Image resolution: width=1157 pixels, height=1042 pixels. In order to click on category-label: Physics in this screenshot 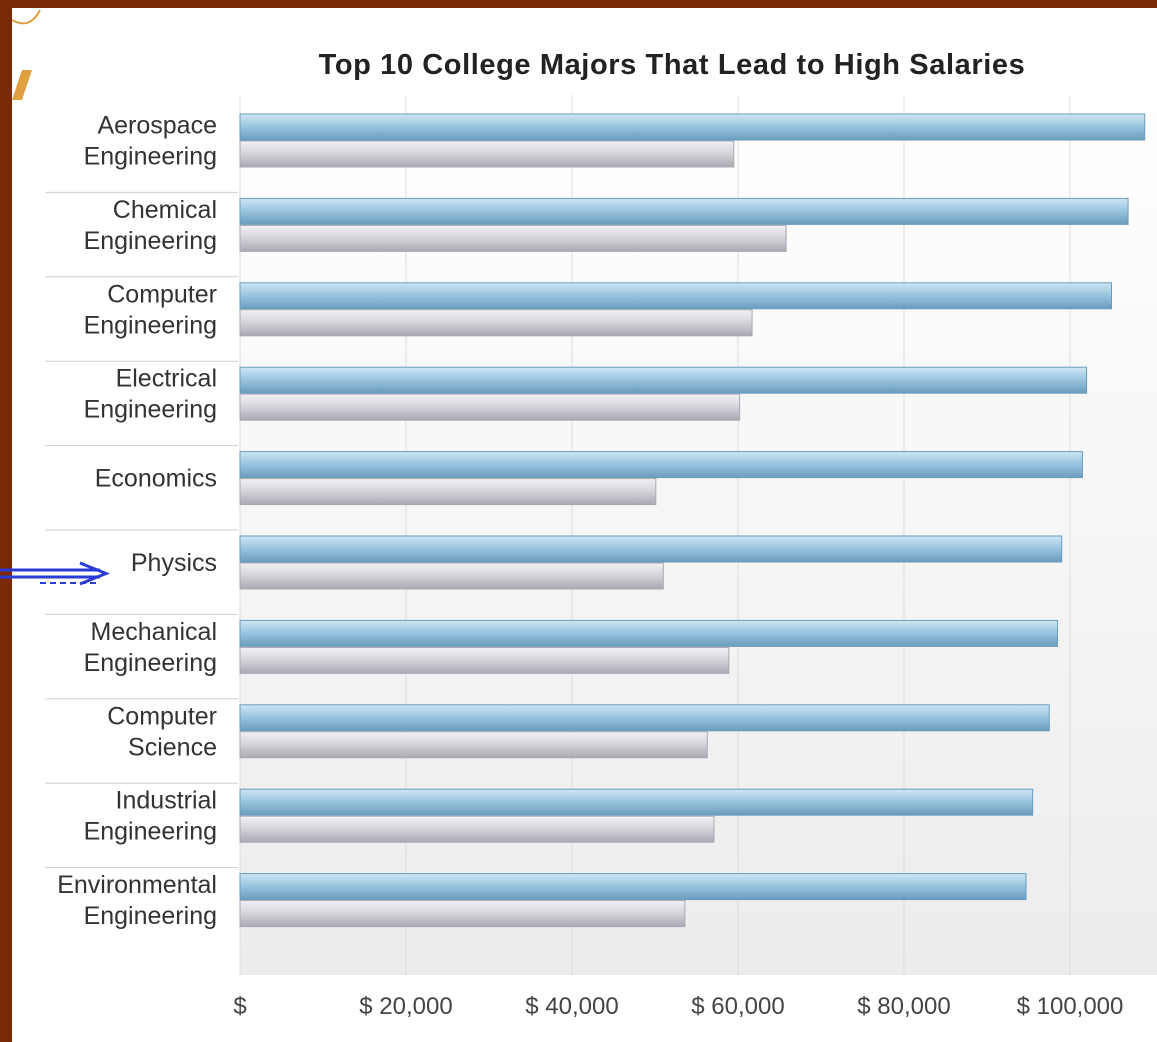, I will do `click(174, 563)`.